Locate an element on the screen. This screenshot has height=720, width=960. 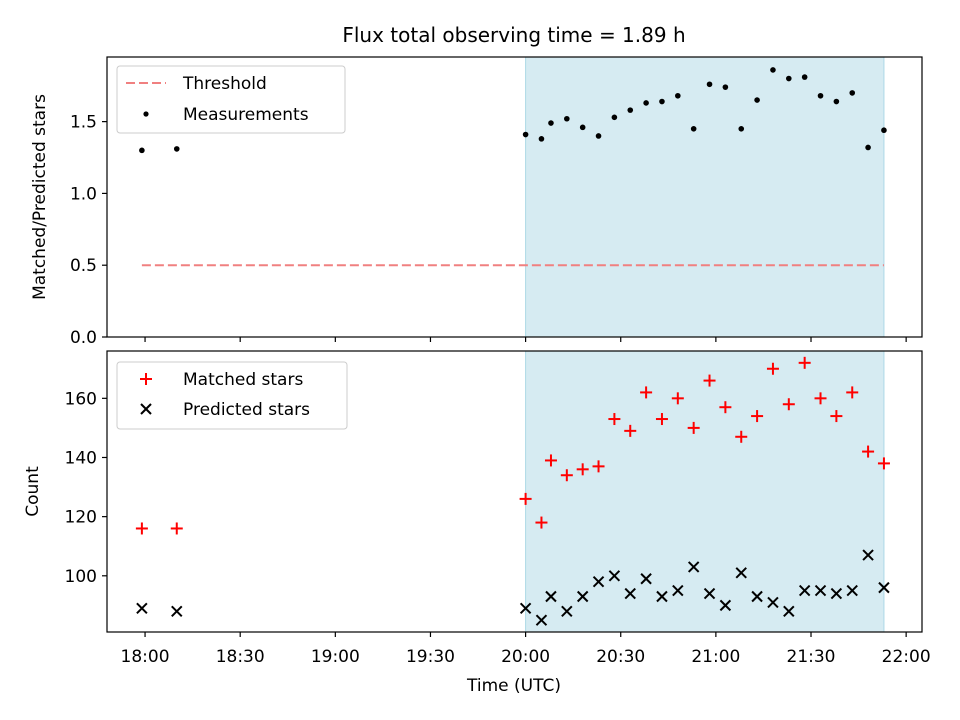
top-y-tick-label: 0.5 is located at coordinates (83, 266).